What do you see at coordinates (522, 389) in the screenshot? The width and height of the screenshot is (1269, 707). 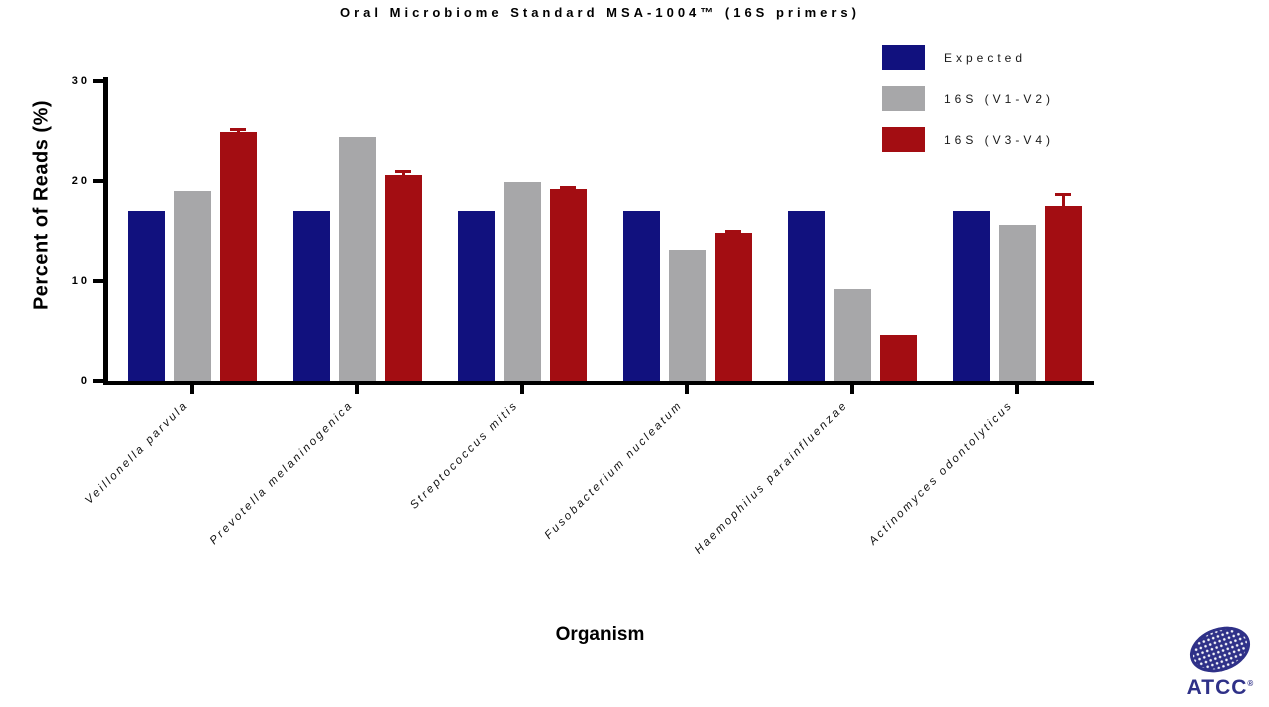 I see `x-tick-streptococcus-mitis` at bounding box center [522, 389].